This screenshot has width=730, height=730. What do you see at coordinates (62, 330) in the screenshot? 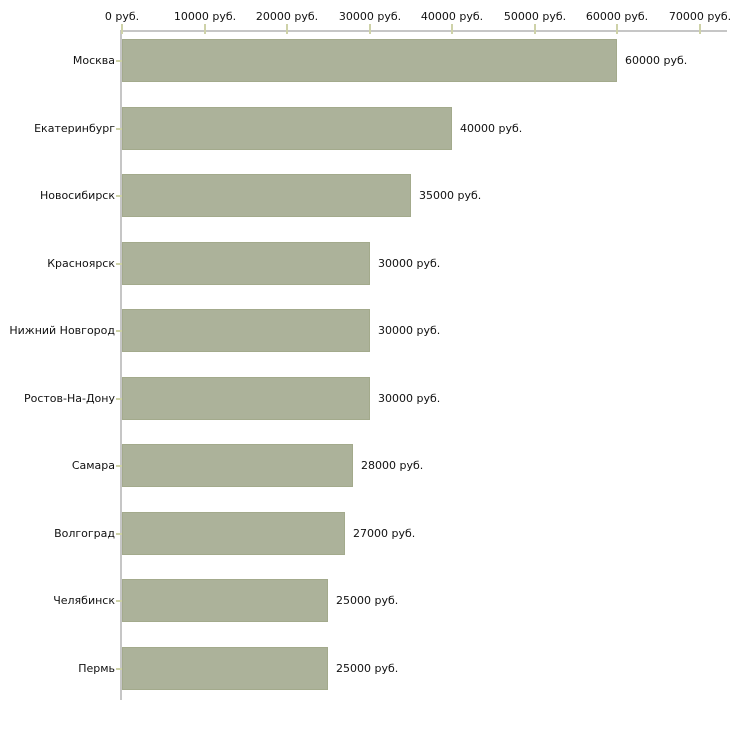
I see `category-label: Нижний Новгород` at bounding box center [62, 330].